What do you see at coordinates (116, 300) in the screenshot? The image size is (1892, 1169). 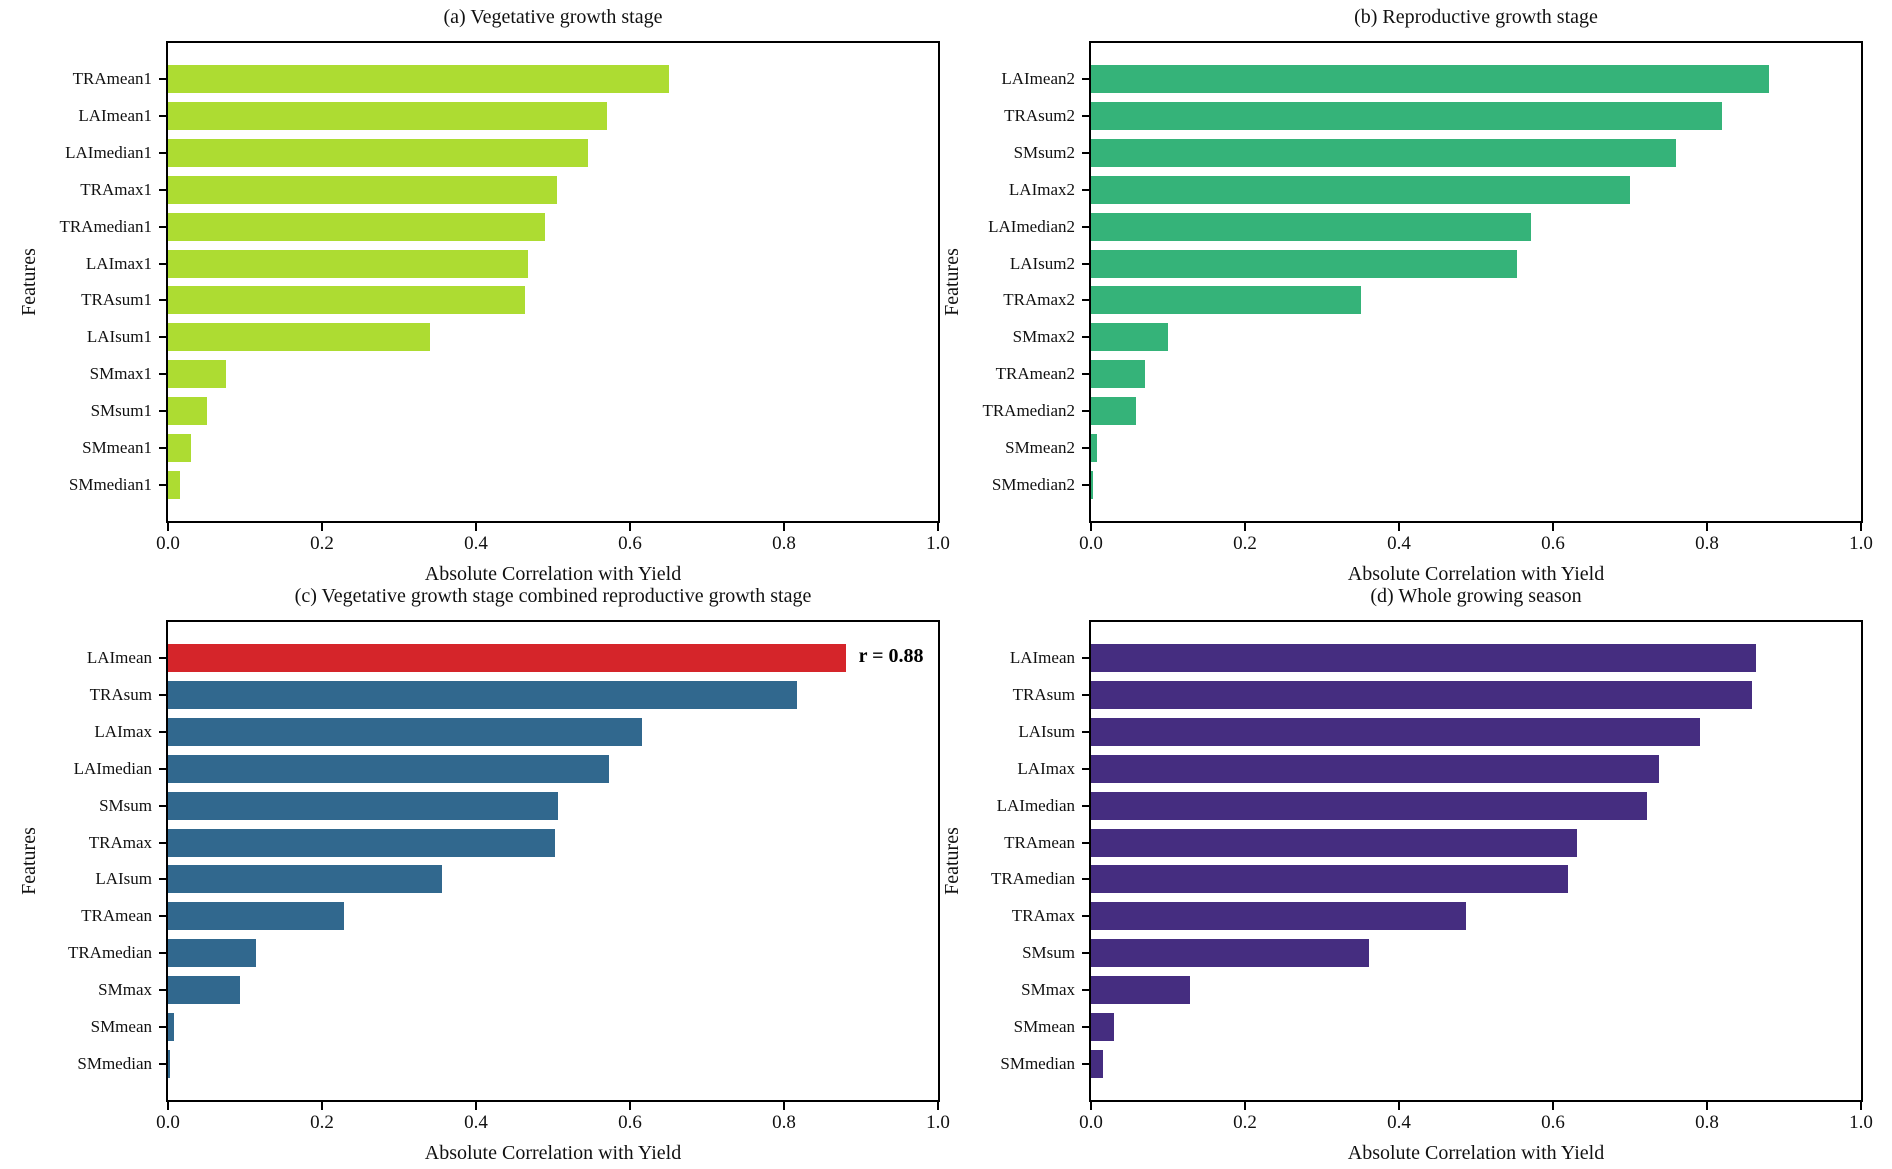 I see `y-tick-label-TRAsum1: TRAsum1` at bounding box center [116, 300].